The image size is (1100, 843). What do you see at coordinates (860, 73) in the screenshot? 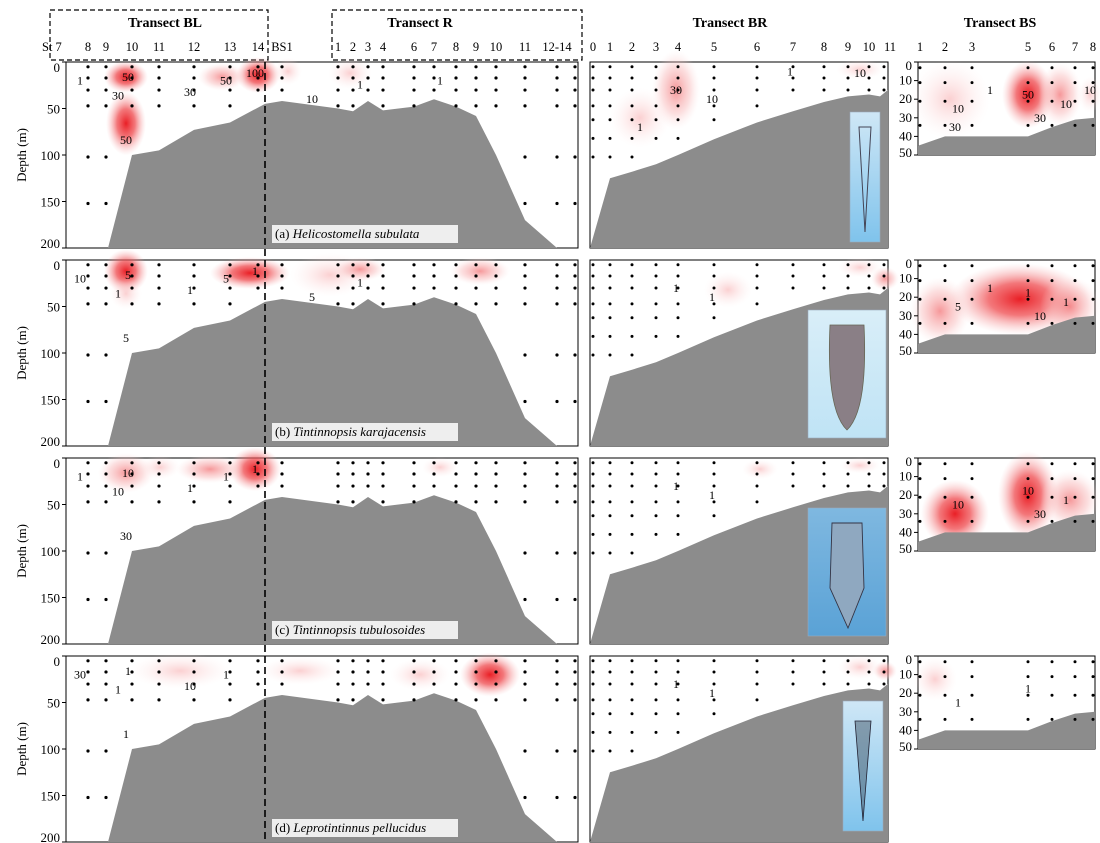
I see `contour-label: 10` at bounding box center [860, 73].